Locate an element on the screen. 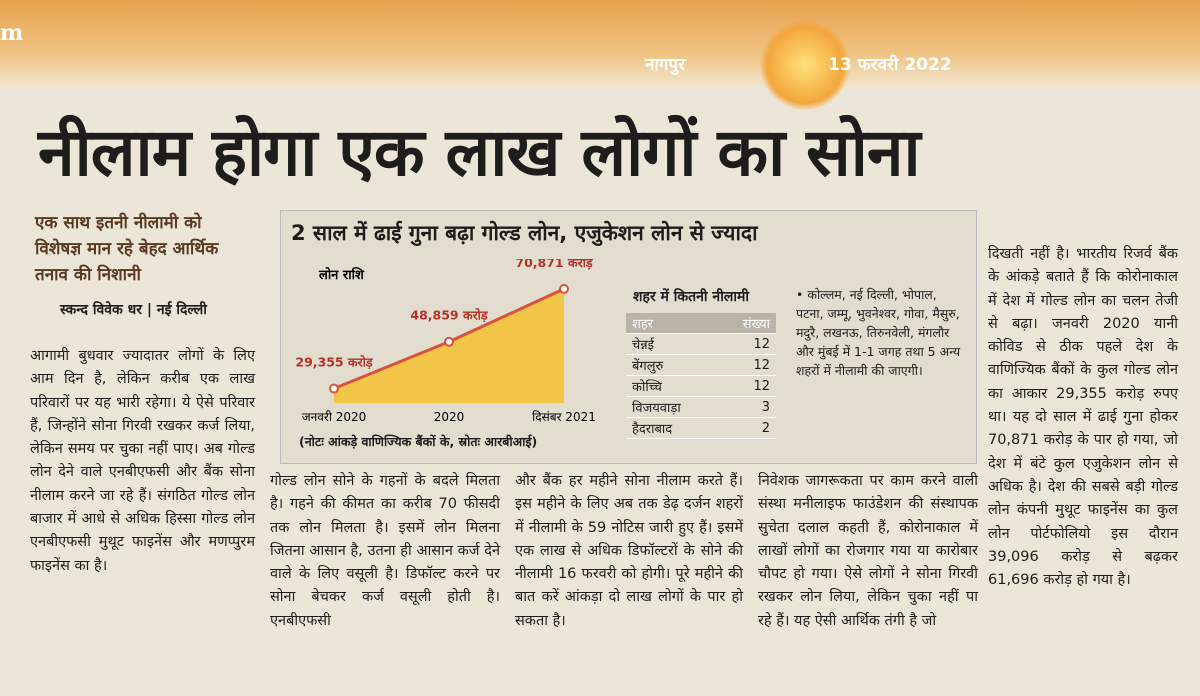 The image size is (1200, 696). masthead is located at coordinates (600, 44).